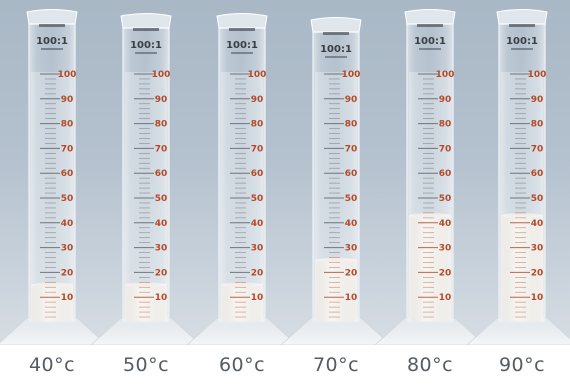 The image size is (570, 387). I want to click on caption-row, so click(285, 366).